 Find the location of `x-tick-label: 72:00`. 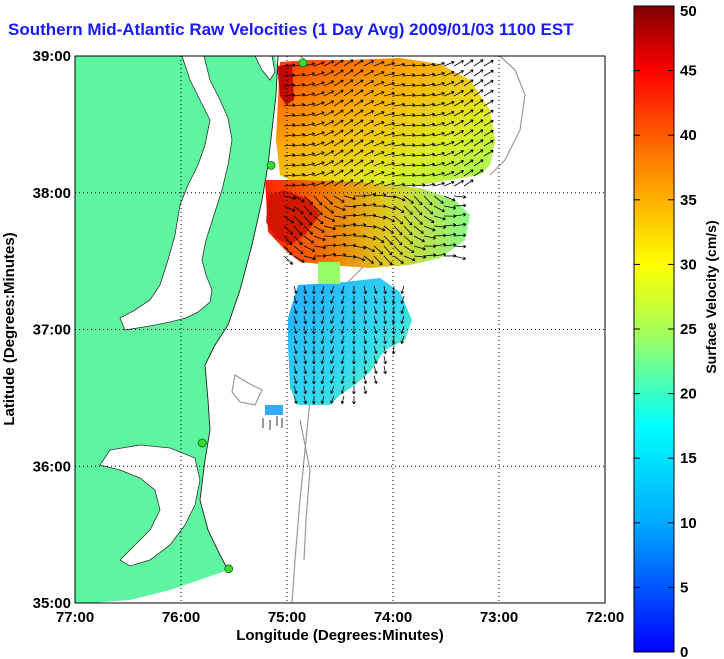

x-tick-label: 72:00 is located at coordinates (605, 617).